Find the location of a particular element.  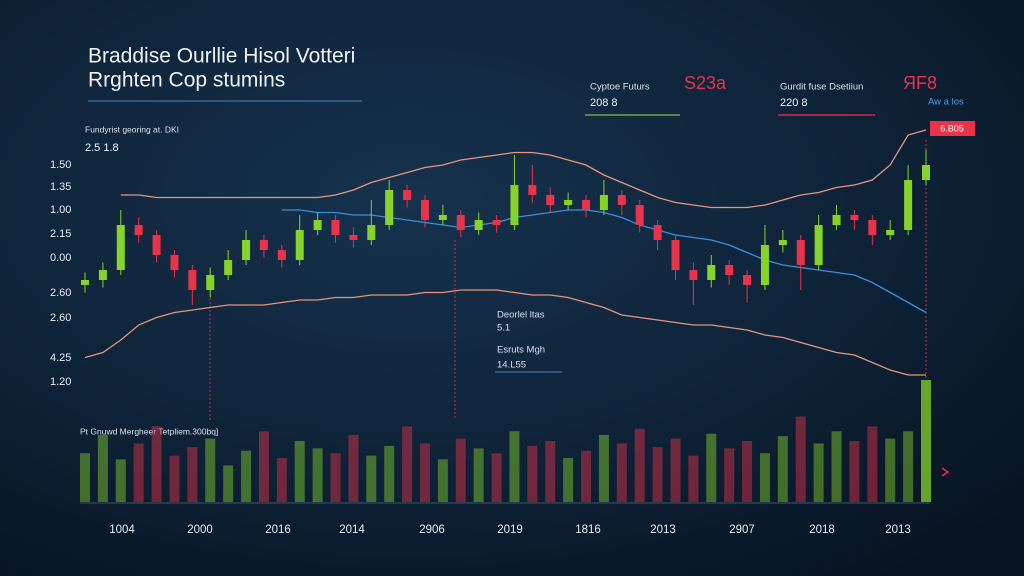

y-axis-label: 0.00 is located at coordinates (60, 258).